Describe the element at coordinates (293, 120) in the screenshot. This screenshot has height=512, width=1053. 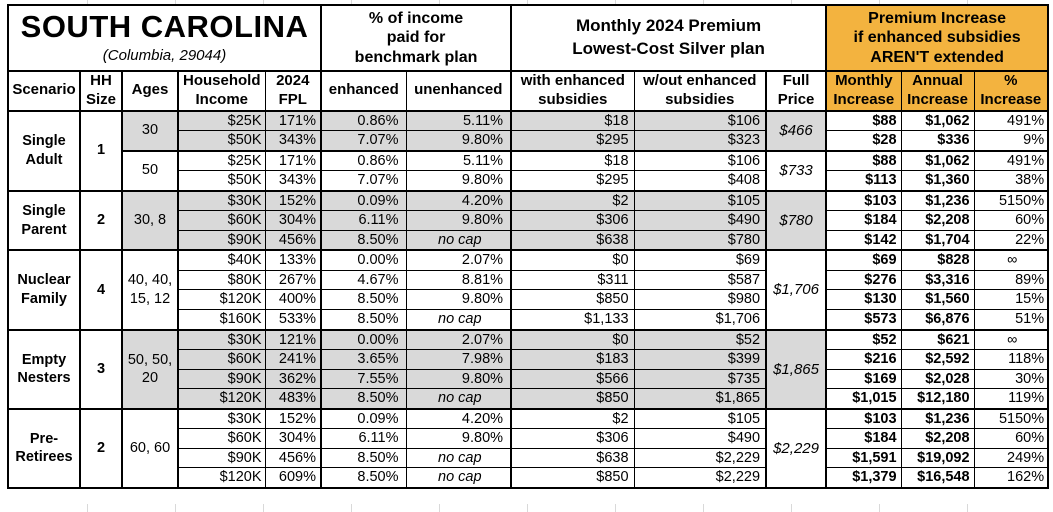
I see `fpl-cell: 171%` at that location.